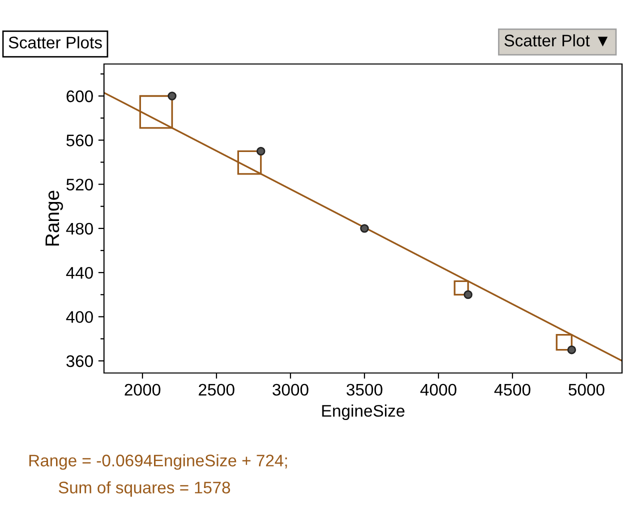 The image size is (623, 506). I want to click on y-tick-label: 560, so click(79, 140).